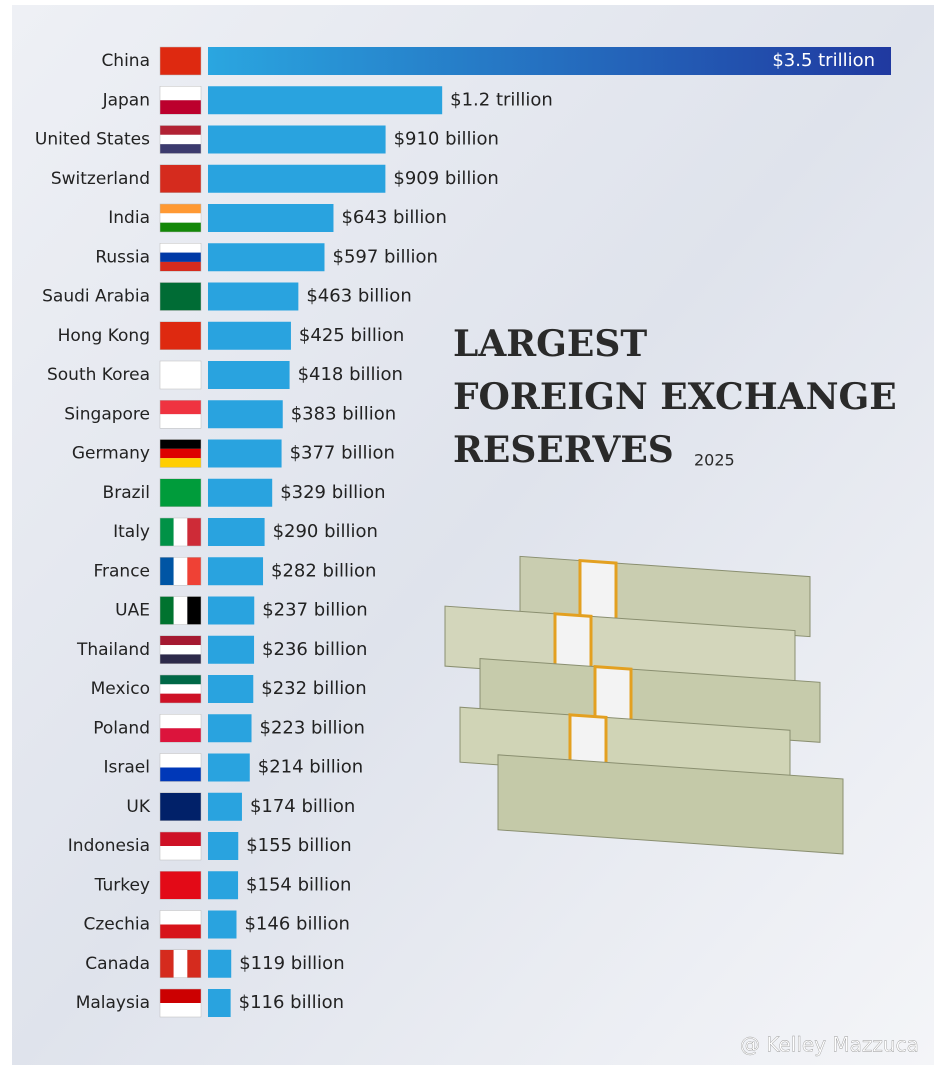 This screenshot has height=1070, width=946. I want to click on value-label: $223 billion, so click(312, 727).